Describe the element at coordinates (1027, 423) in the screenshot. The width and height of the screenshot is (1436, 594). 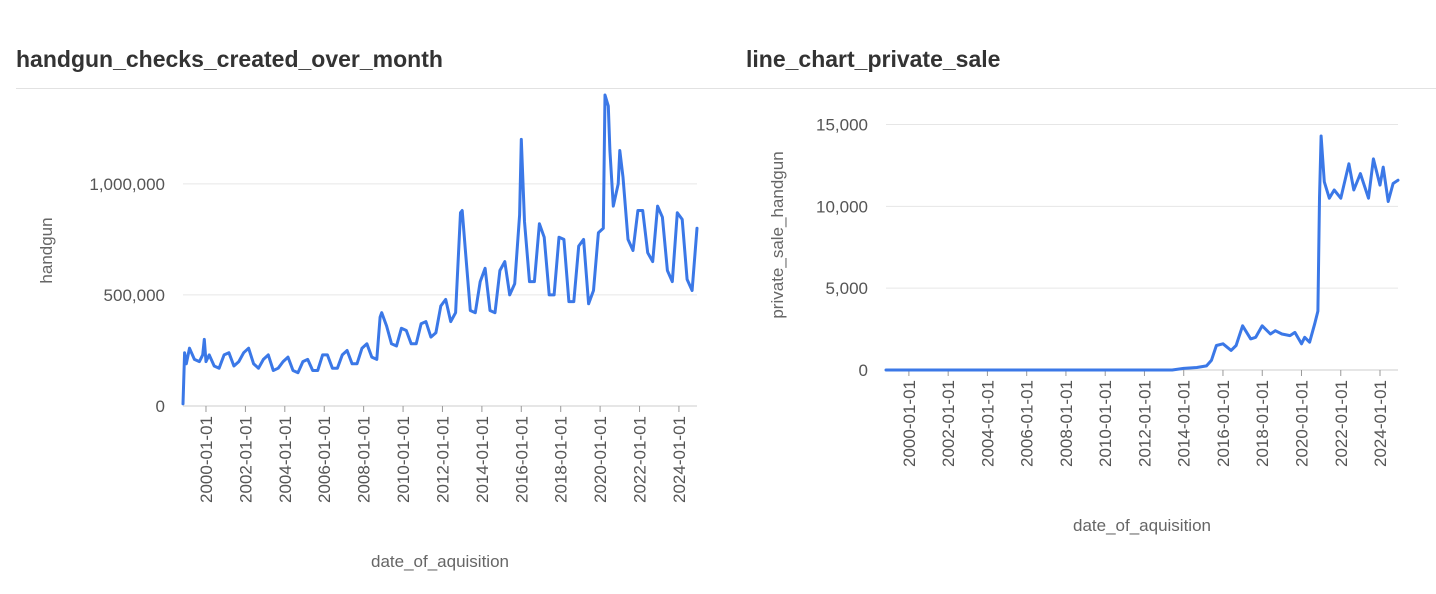
I see `x-tick-label: 2006-01-01` at that location.